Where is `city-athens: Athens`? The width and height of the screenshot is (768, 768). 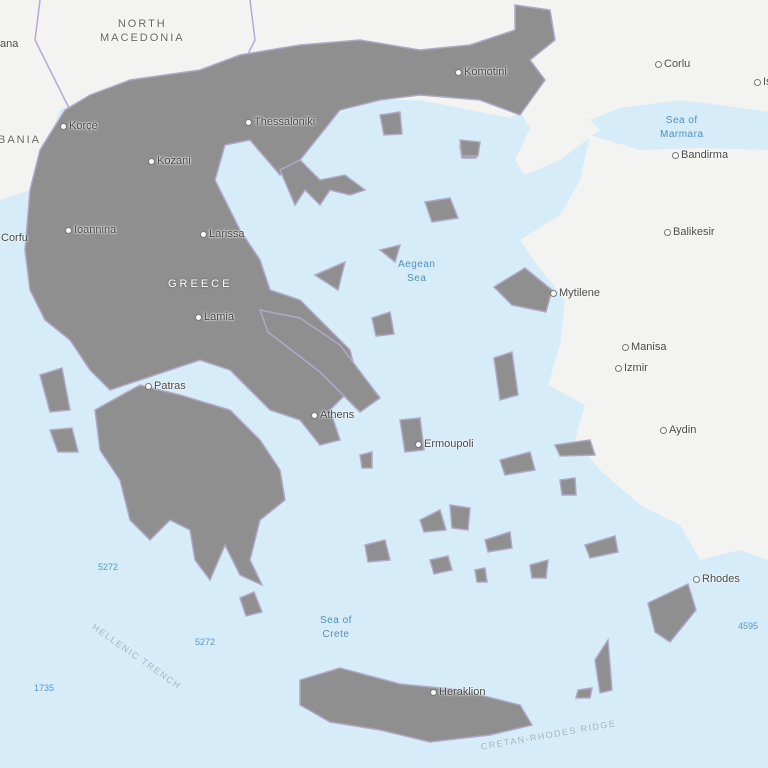 city-athens: Athens is located at coordinates (332, 415).